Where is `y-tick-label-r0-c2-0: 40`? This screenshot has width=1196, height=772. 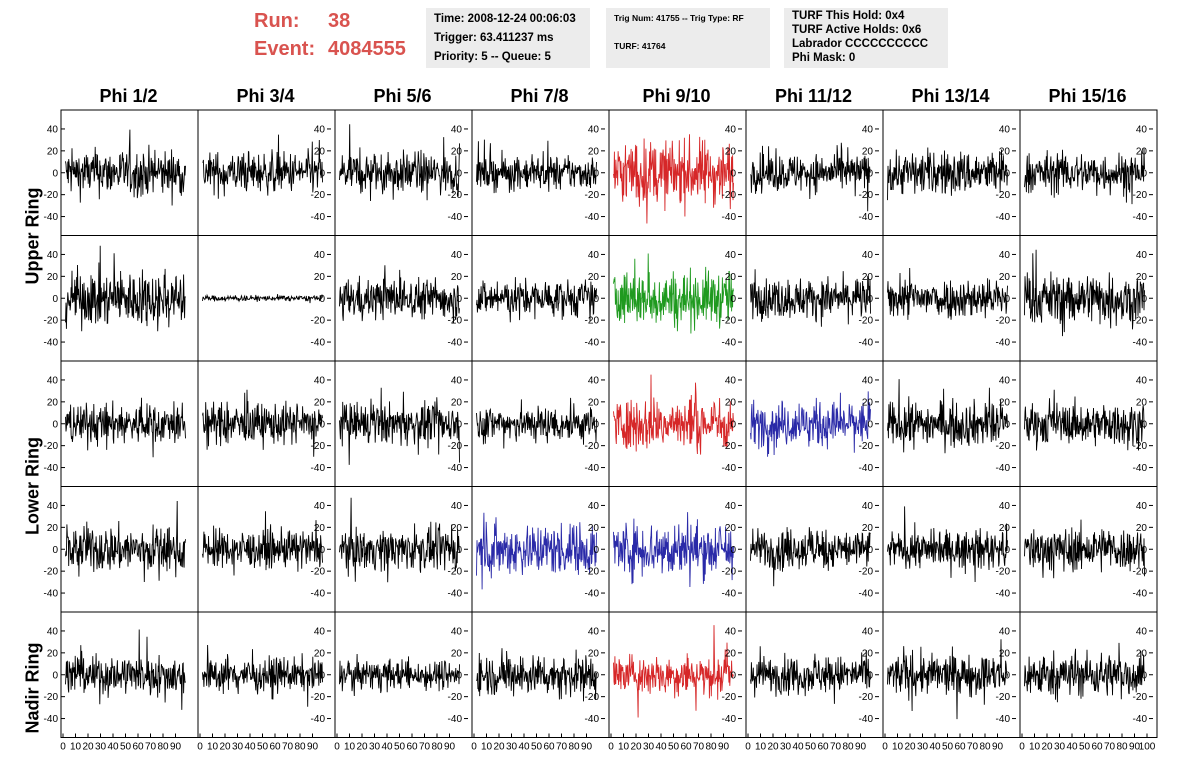 y-tick-label-r0-c2-0: 40 is located at coordinates (457, 129).